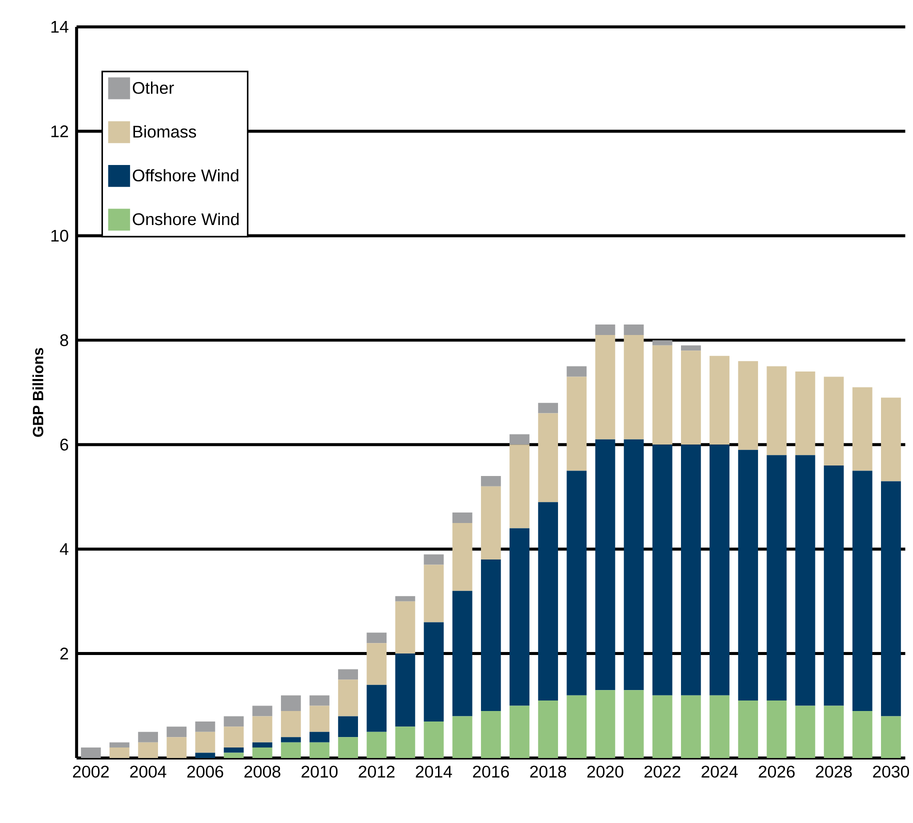  What do you see at coordinates (64, 340) in the screenshot?
I see `y-tick-label: 8` at bounding box center [64, 340].